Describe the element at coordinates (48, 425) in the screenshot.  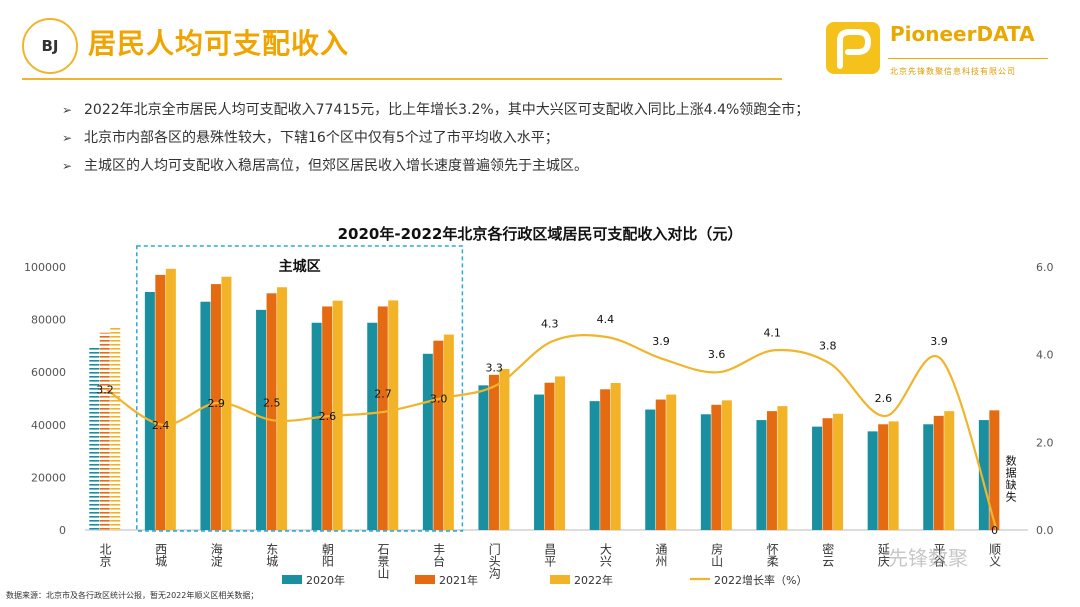
I see `y-left-tick-label: 40000` at that location.